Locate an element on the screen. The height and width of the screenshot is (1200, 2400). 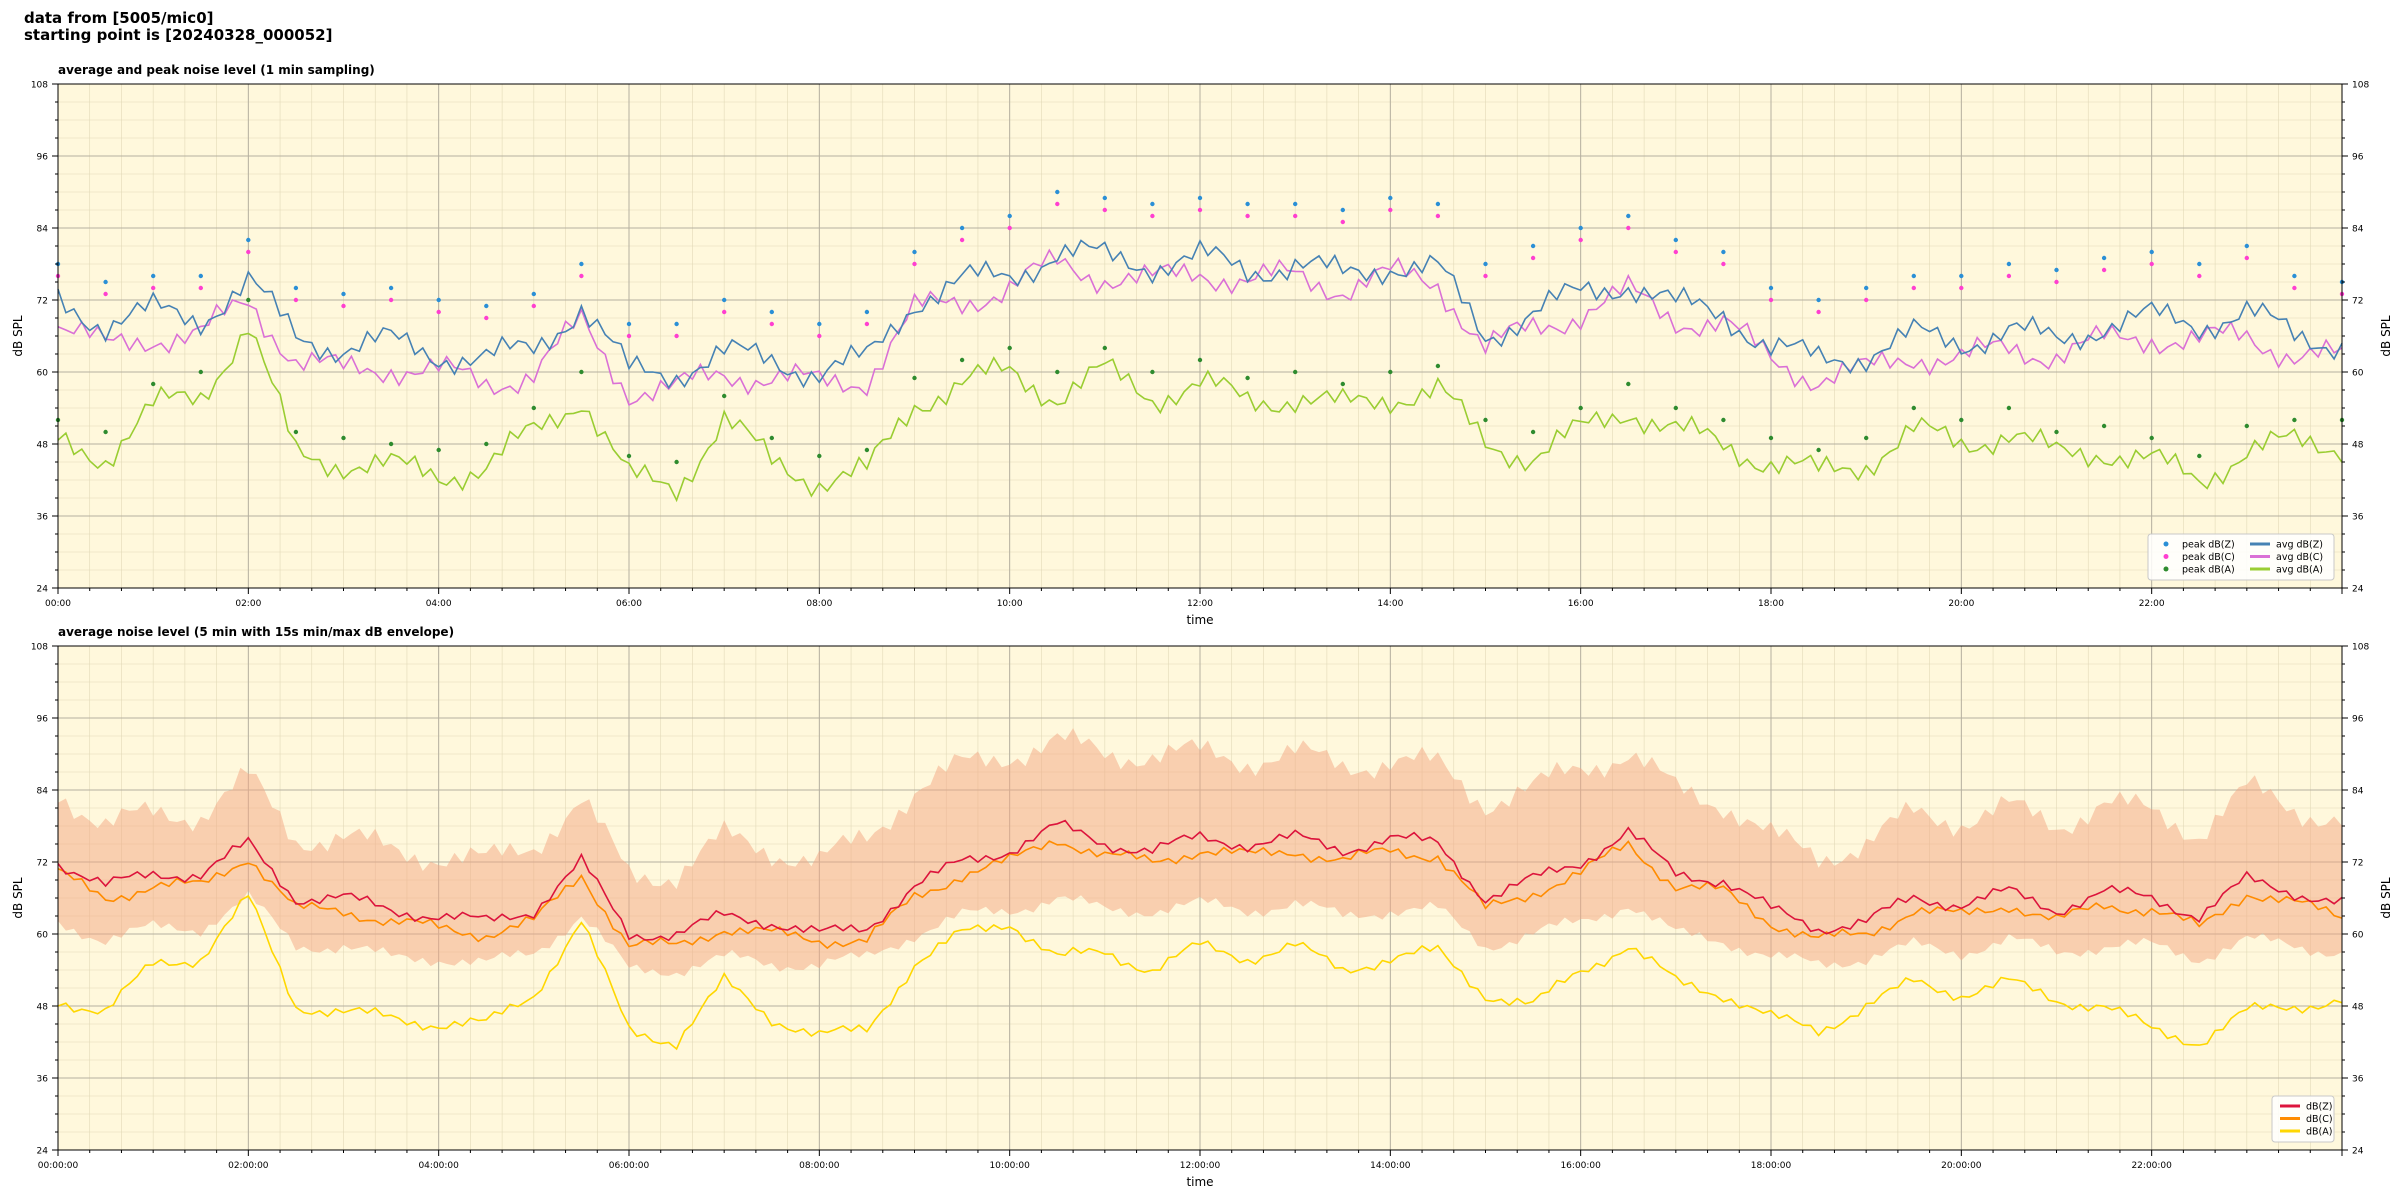
y-tick-label-right: 36 is located at coordinates (2358, 1080).